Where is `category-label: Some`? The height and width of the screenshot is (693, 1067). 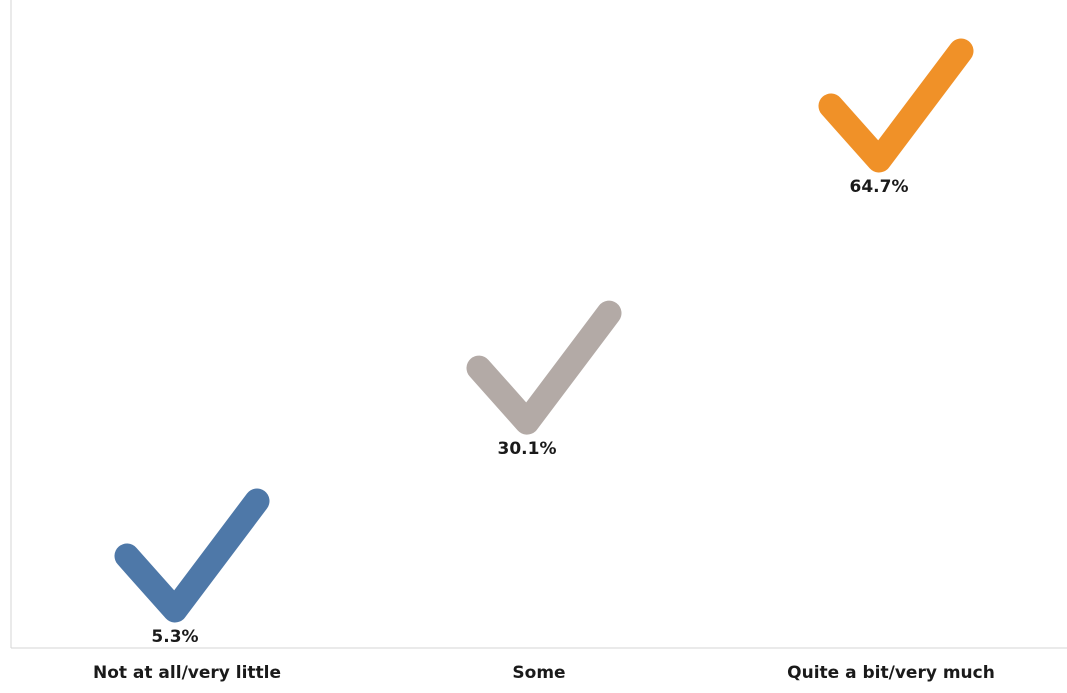 category-label: Some is located at coordinates (538, 673).